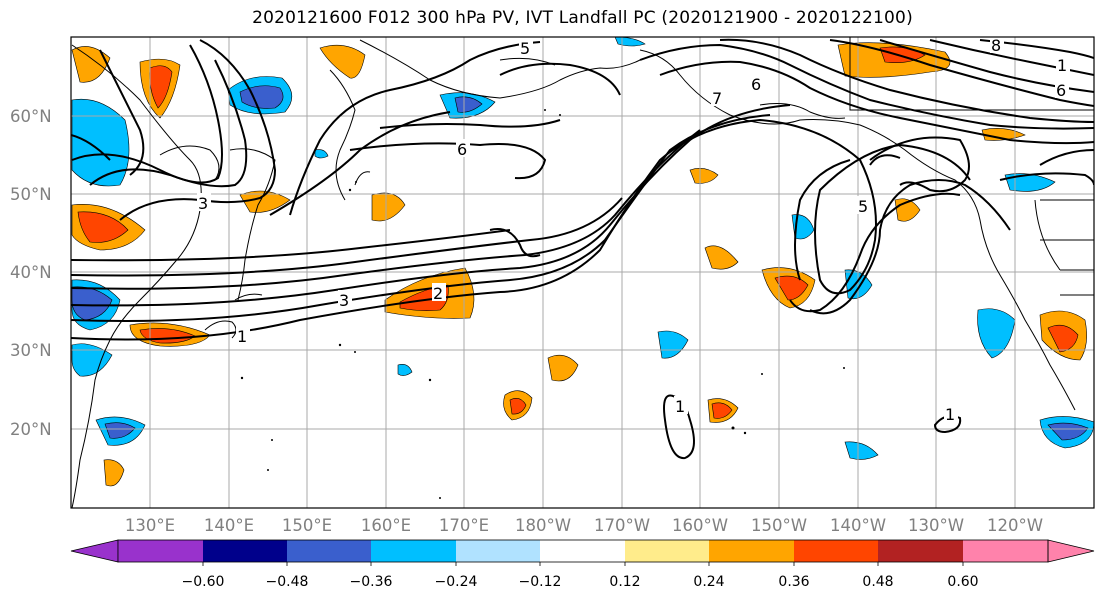  Describe the element at coordinates (307, 525) in the screenshot. I see `lon-label: 150°E` at that location.